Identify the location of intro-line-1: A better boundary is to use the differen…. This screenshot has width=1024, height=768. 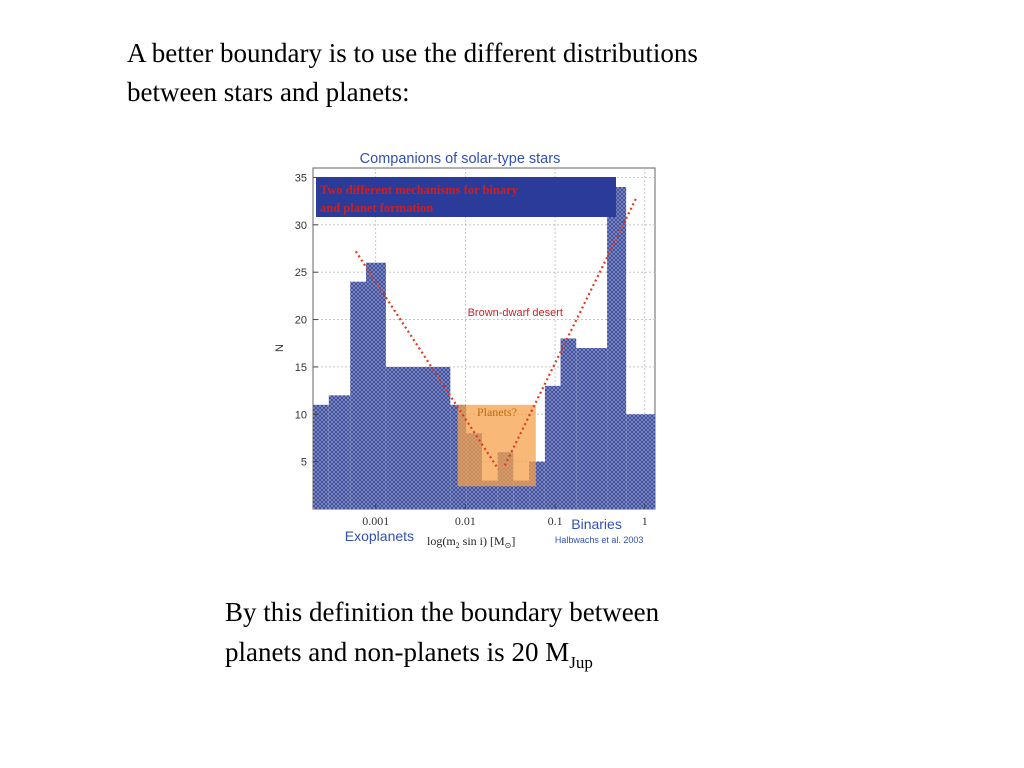
(412, 53).